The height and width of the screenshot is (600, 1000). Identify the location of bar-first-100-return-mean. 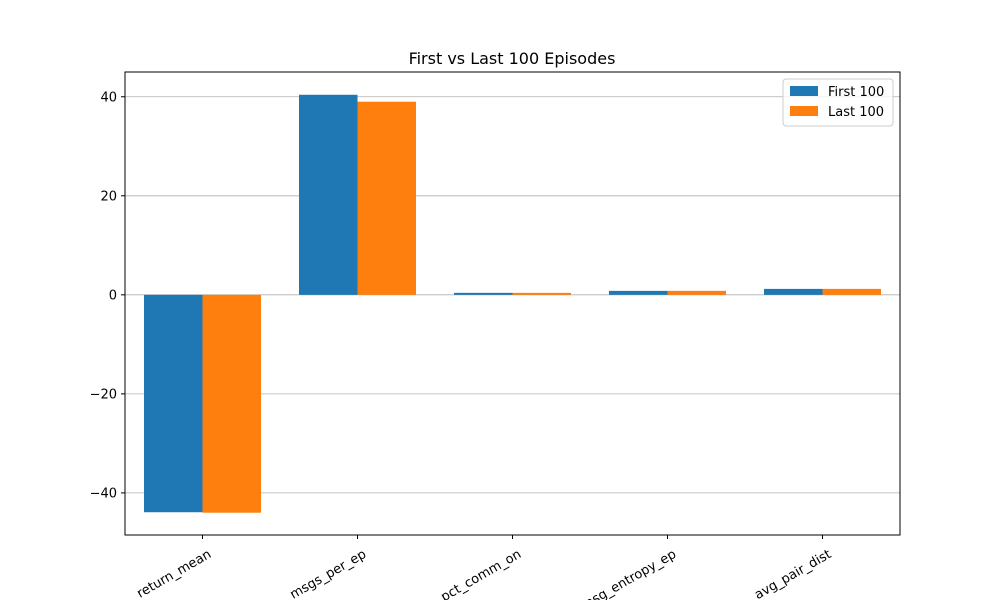
(173, 403).